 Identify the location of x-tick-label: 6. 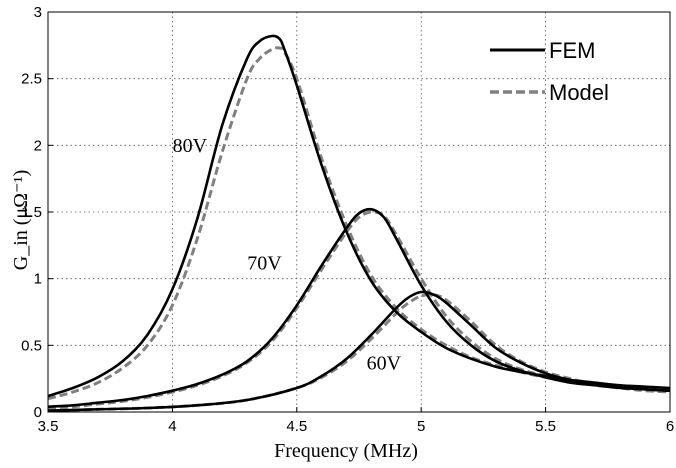
(670, 426).